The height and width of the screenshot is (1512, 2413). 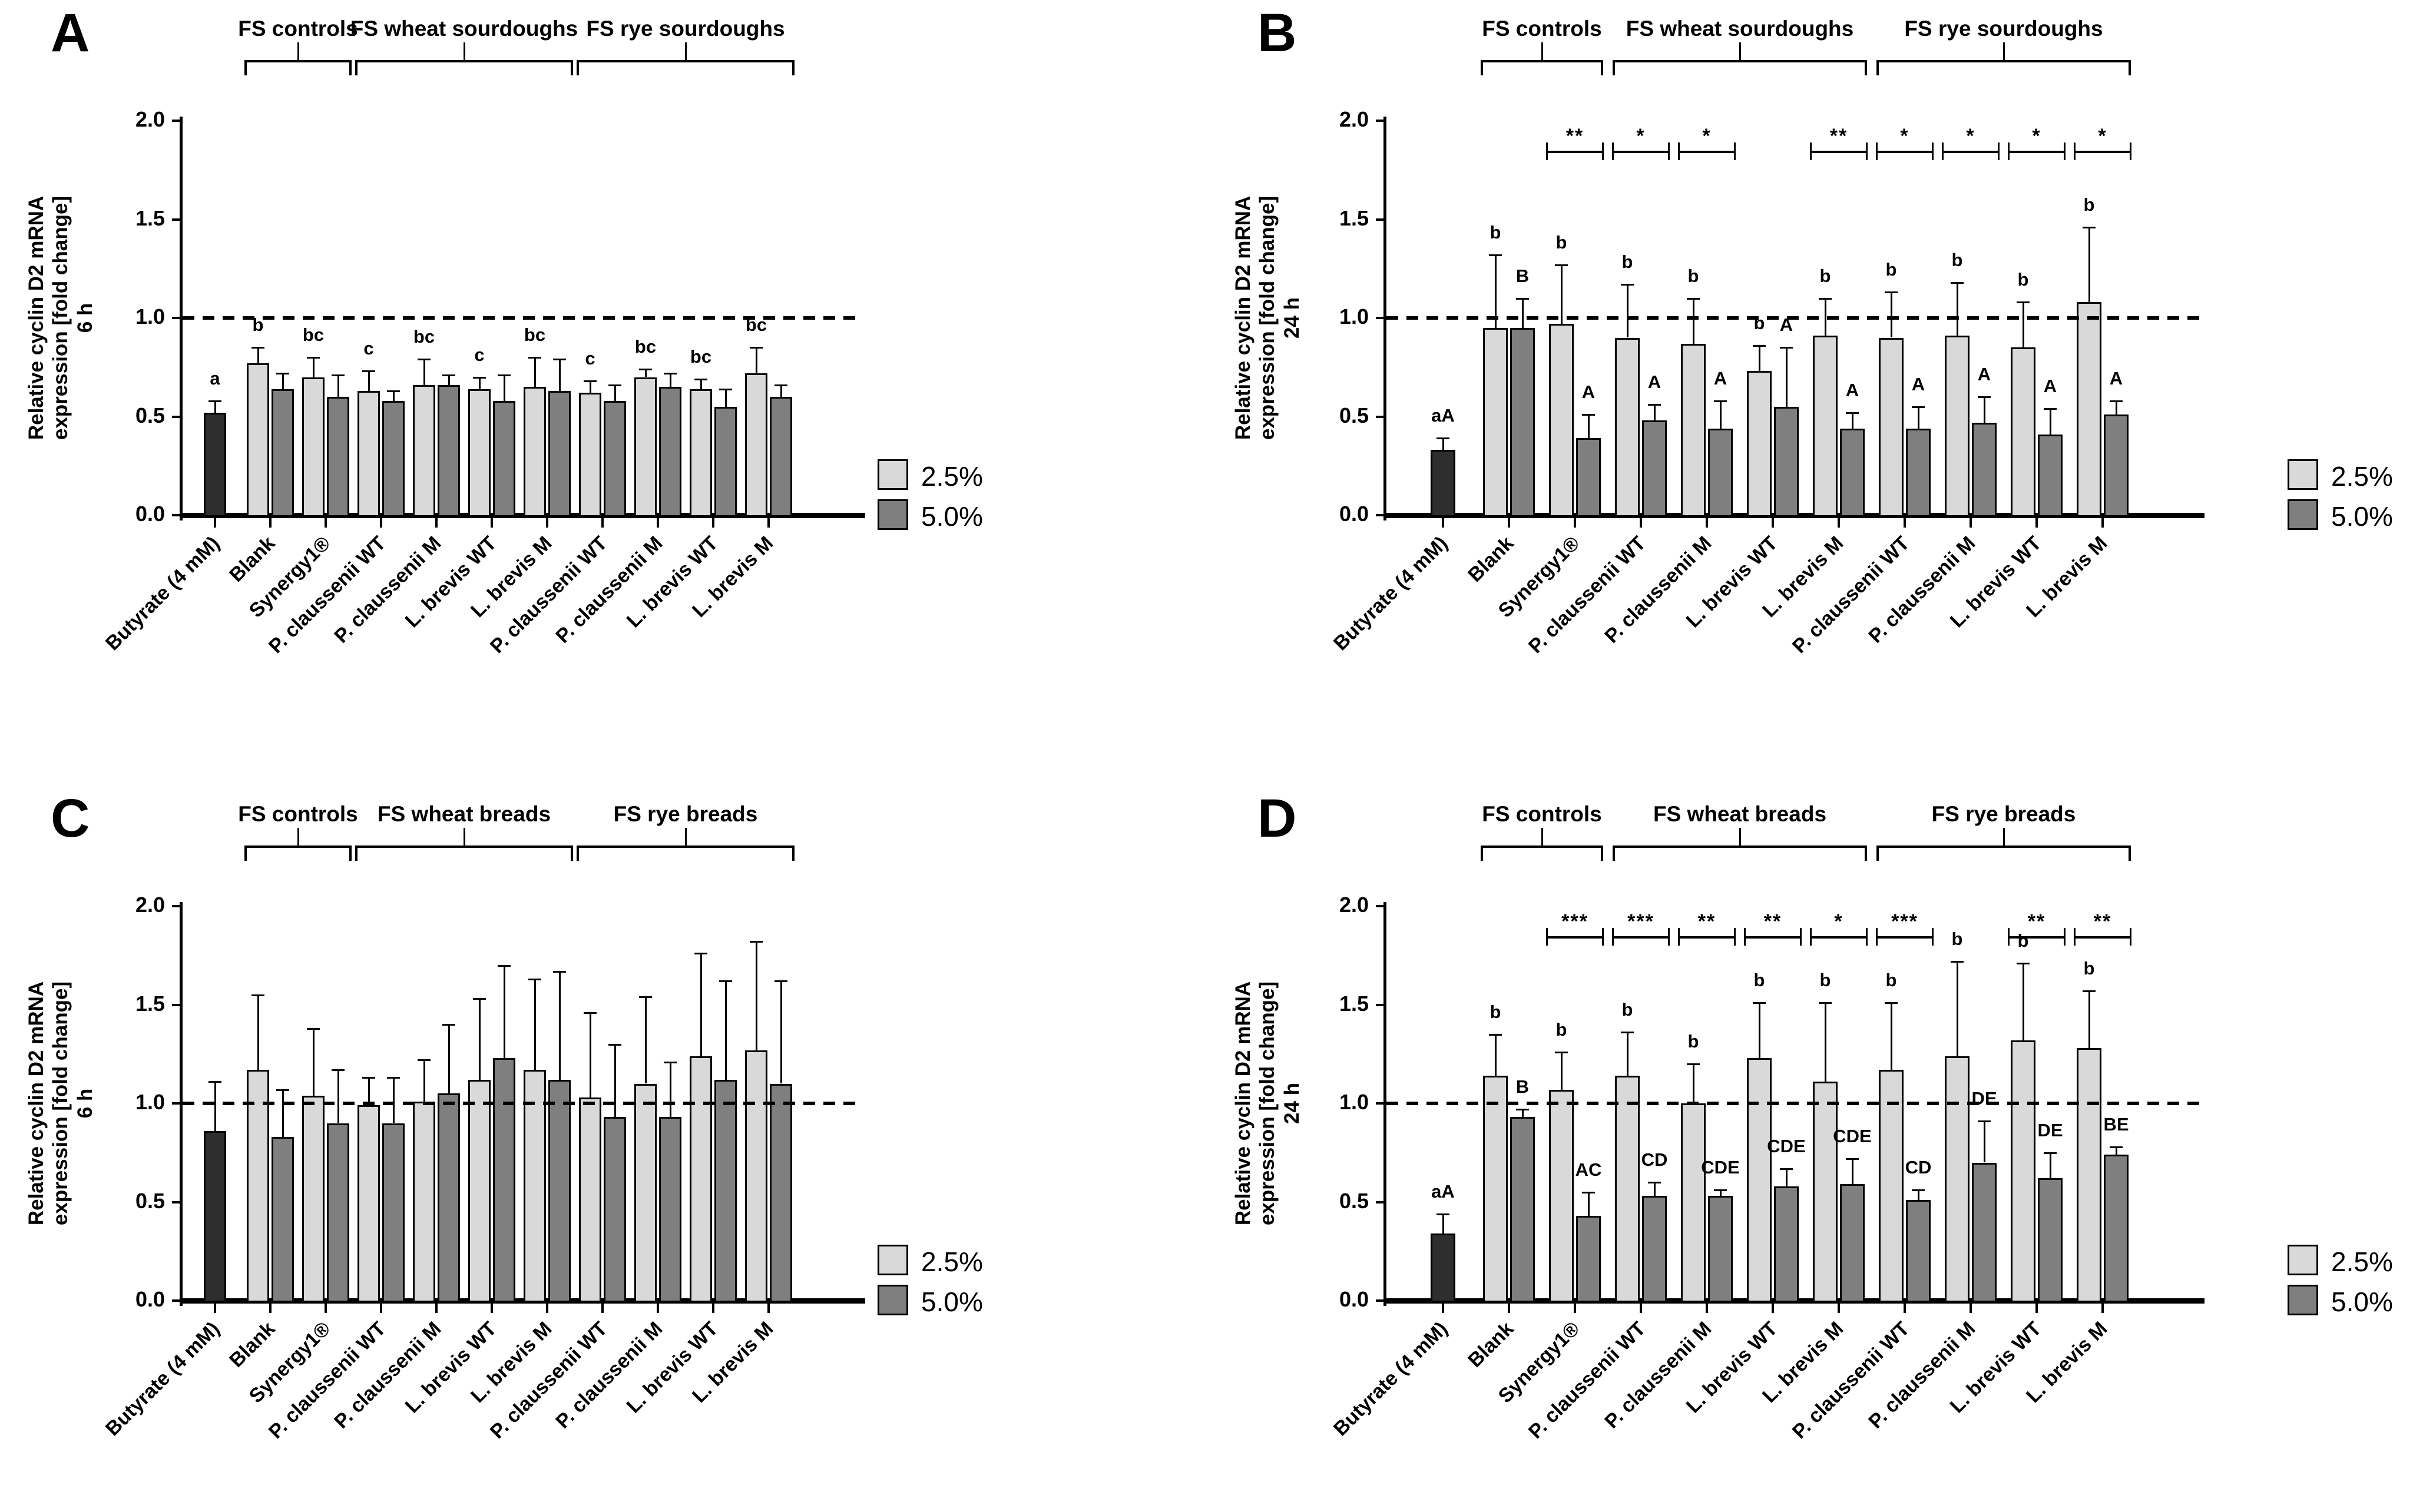 I want to click on y-axis-label-line2: expression [fold change], so click(x=60, y=317).